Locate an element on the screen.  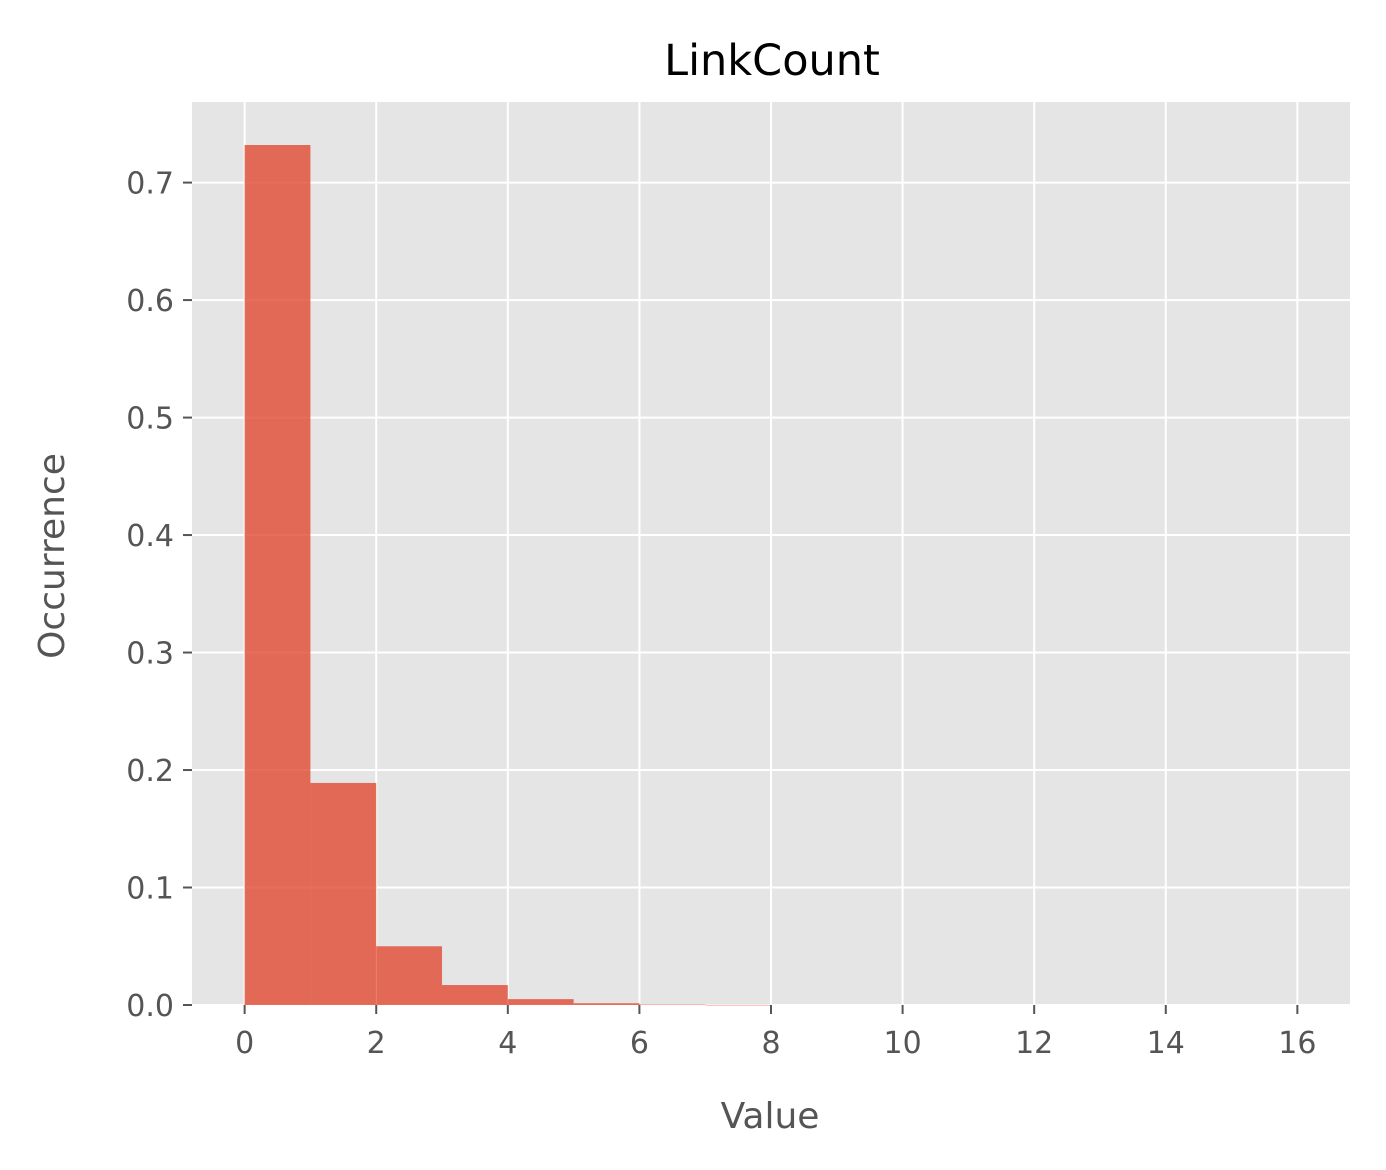
x-axis-ticks: 0 2 4 6 8 10 12 14 16 is located at coordinates (775, 1033).